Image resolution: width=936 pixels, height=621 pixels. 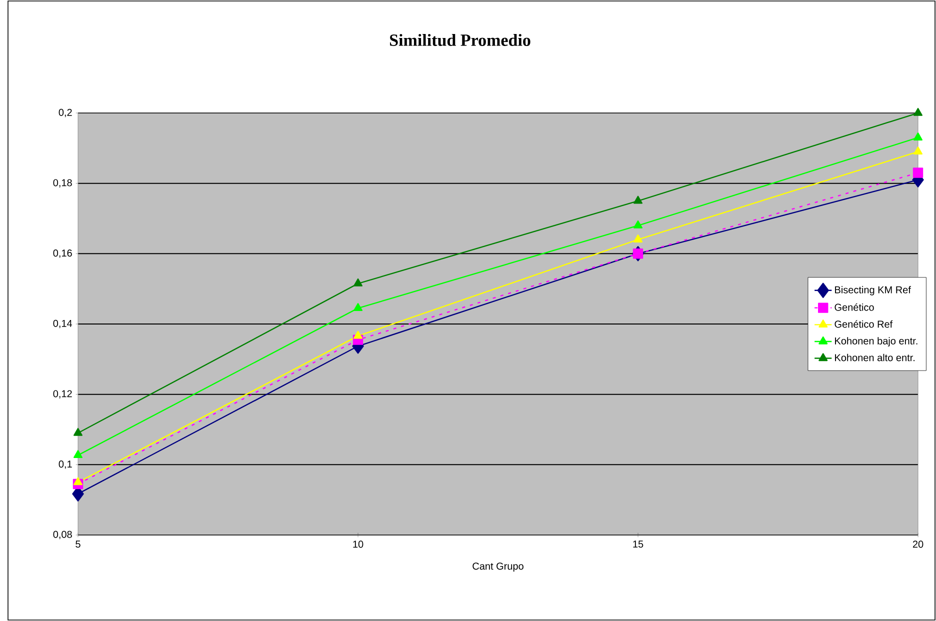 I want to click on x-axis-title: Cant Grupo, so click(x=498, y=567).